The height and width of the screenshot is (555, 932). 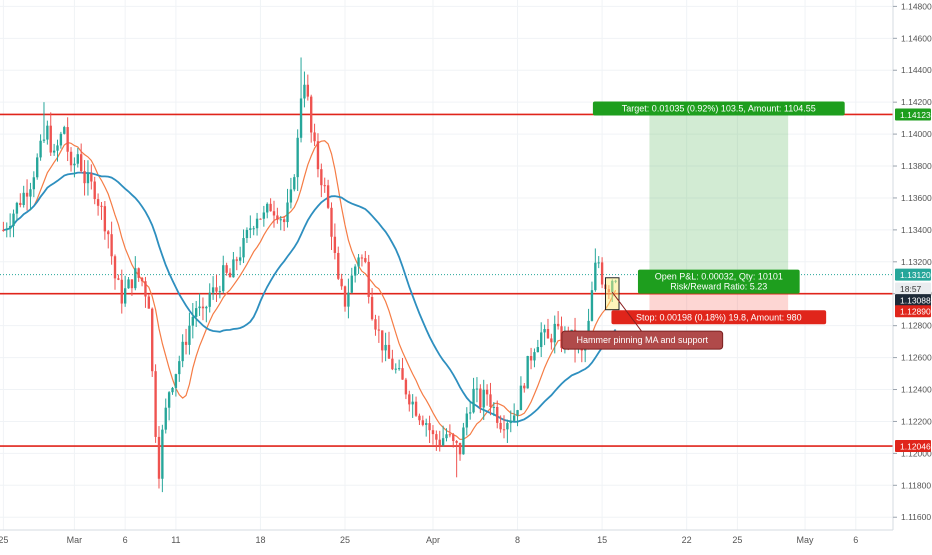 What do you see at coordinates (602, 540) in the screenshot?
I see `x-tick-label: 15` at bounding box center [602, 540].